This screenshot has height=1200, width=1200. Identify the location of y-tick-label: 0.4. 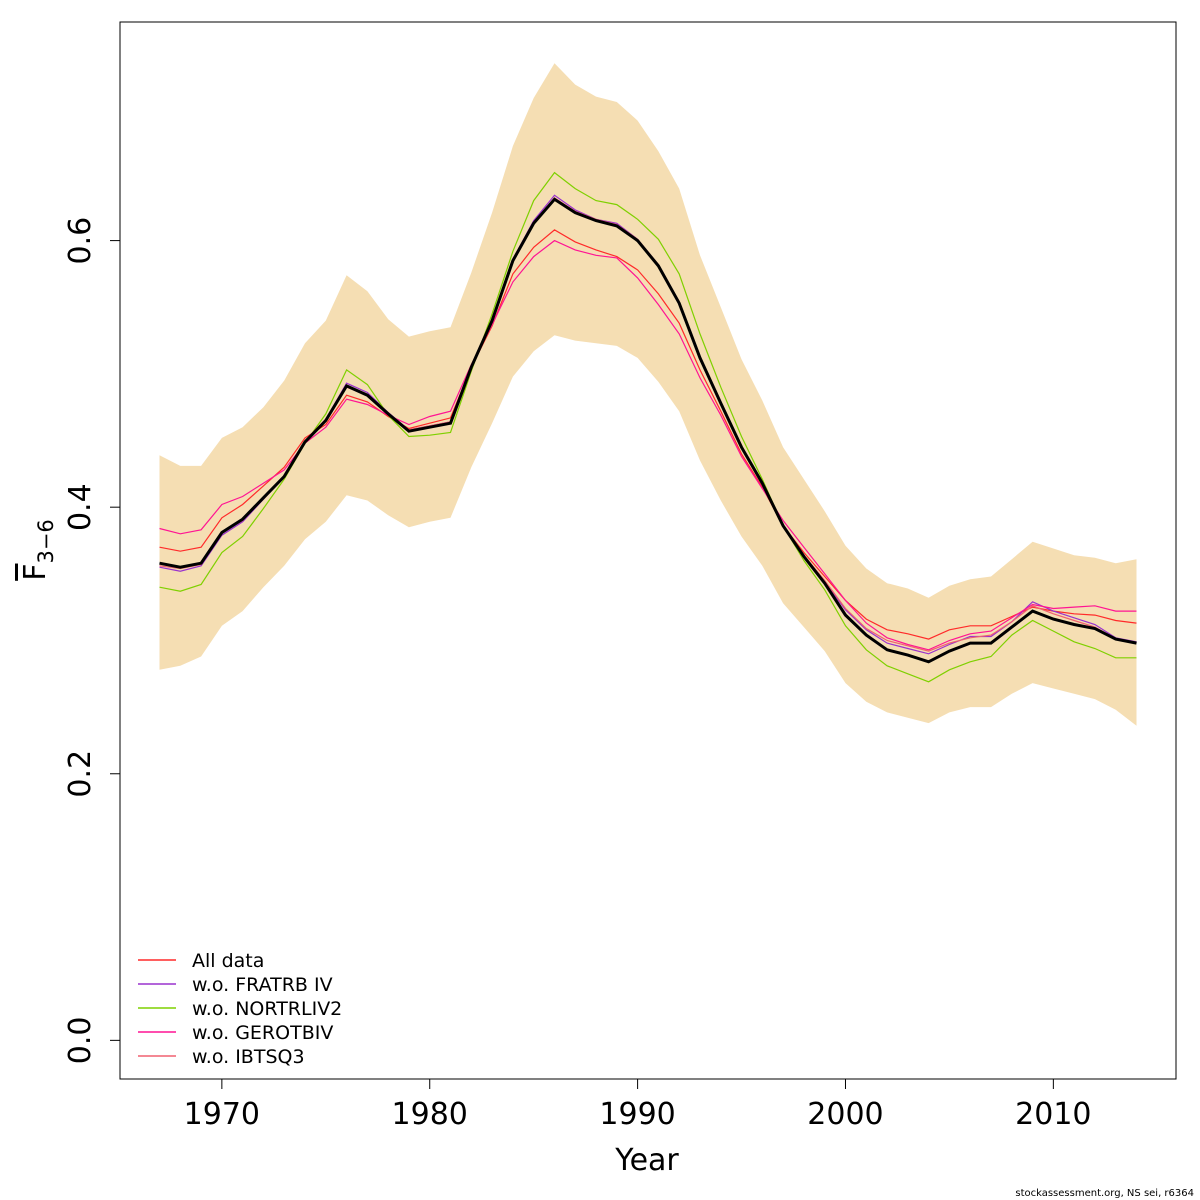
(80, 507).